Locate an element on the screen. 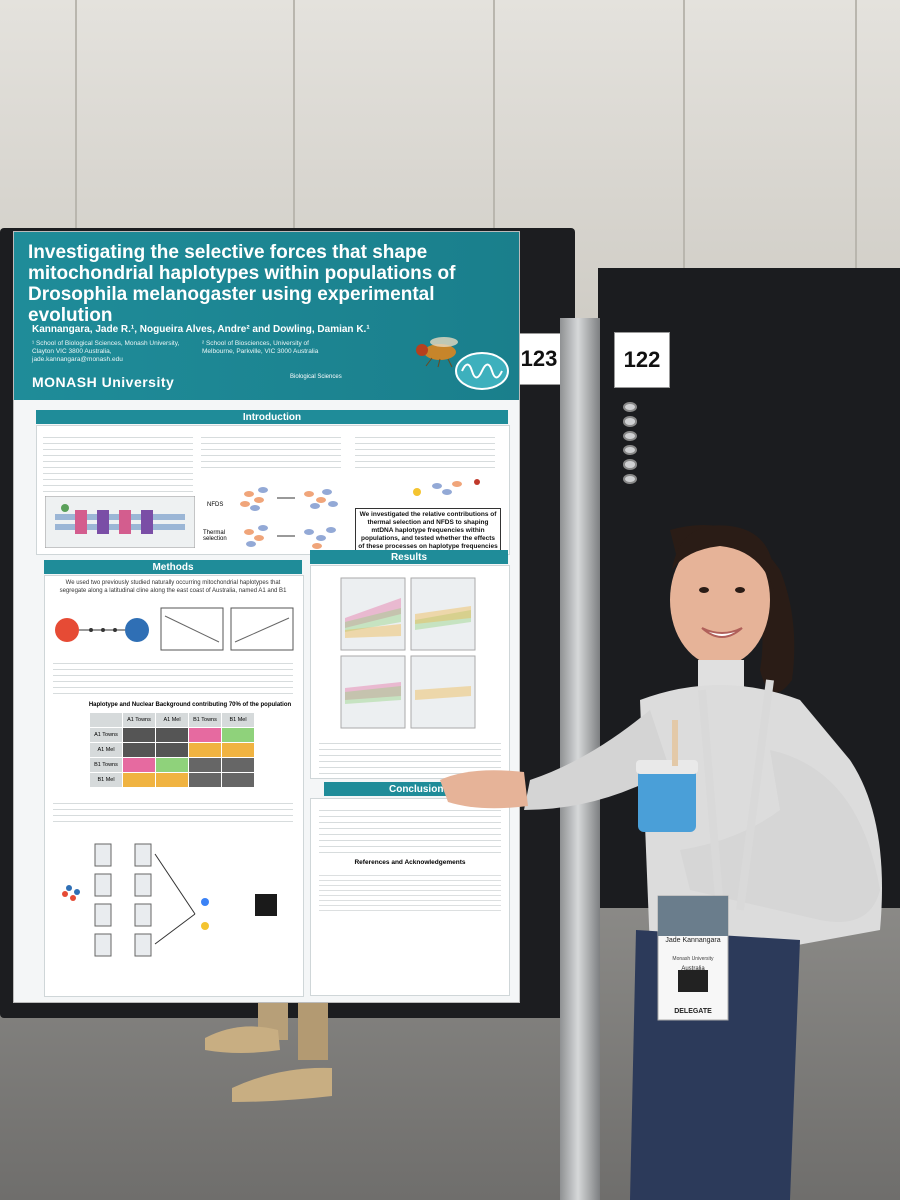  conclusions-text is located at coordinates (410, 829).